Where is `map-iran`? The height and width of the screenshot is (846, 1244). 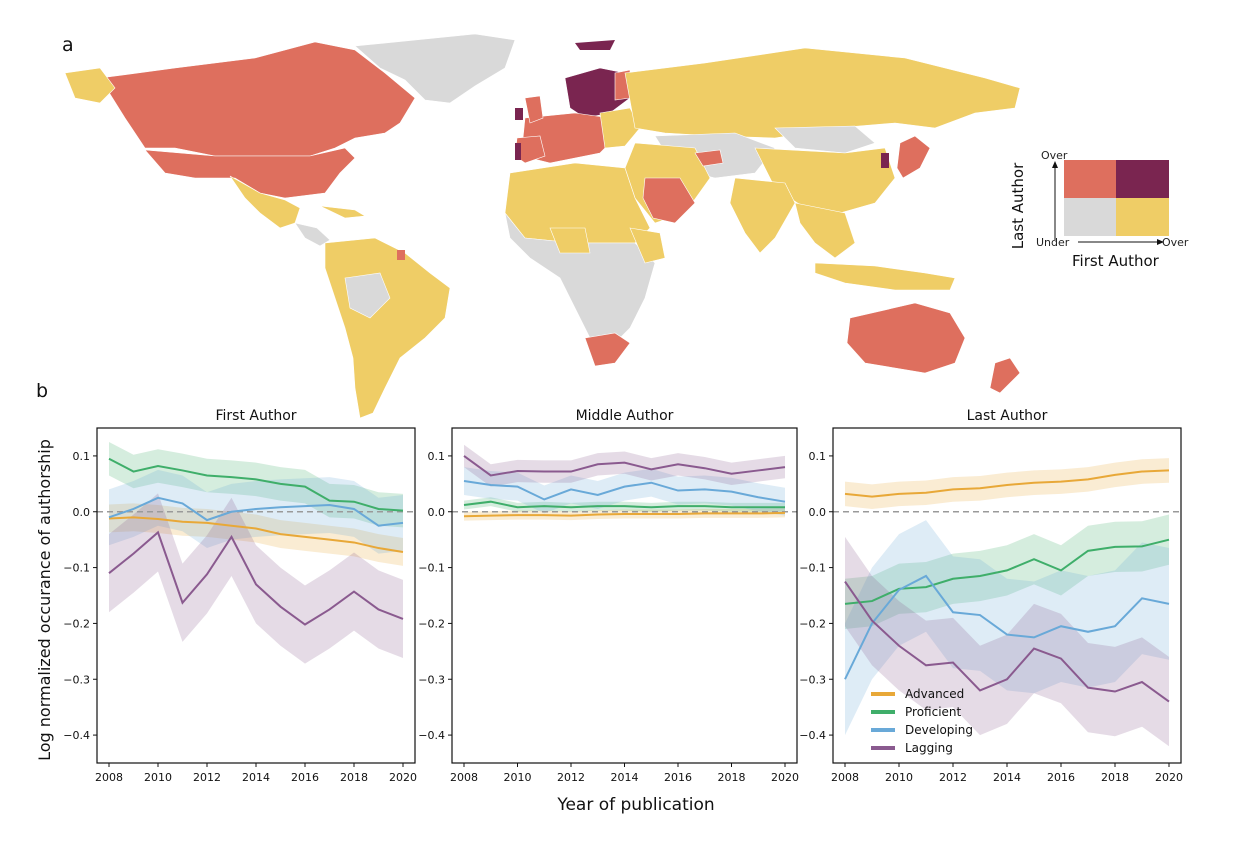 map-iran is located at coordinates (709, 158).